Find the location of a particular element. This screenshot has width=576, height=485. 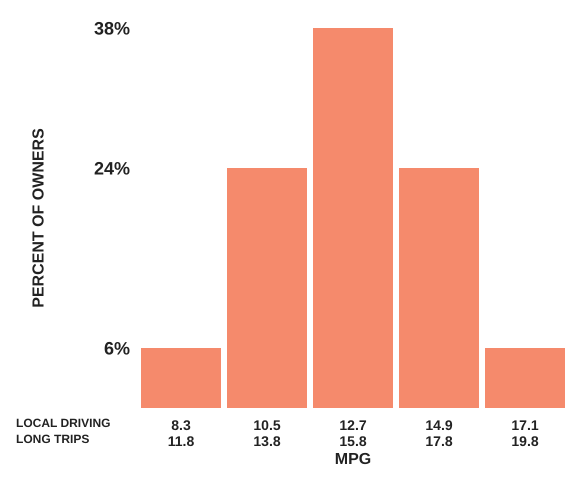

x-tick-label: 17.1 19.8 is located at coordinates (525, 433).